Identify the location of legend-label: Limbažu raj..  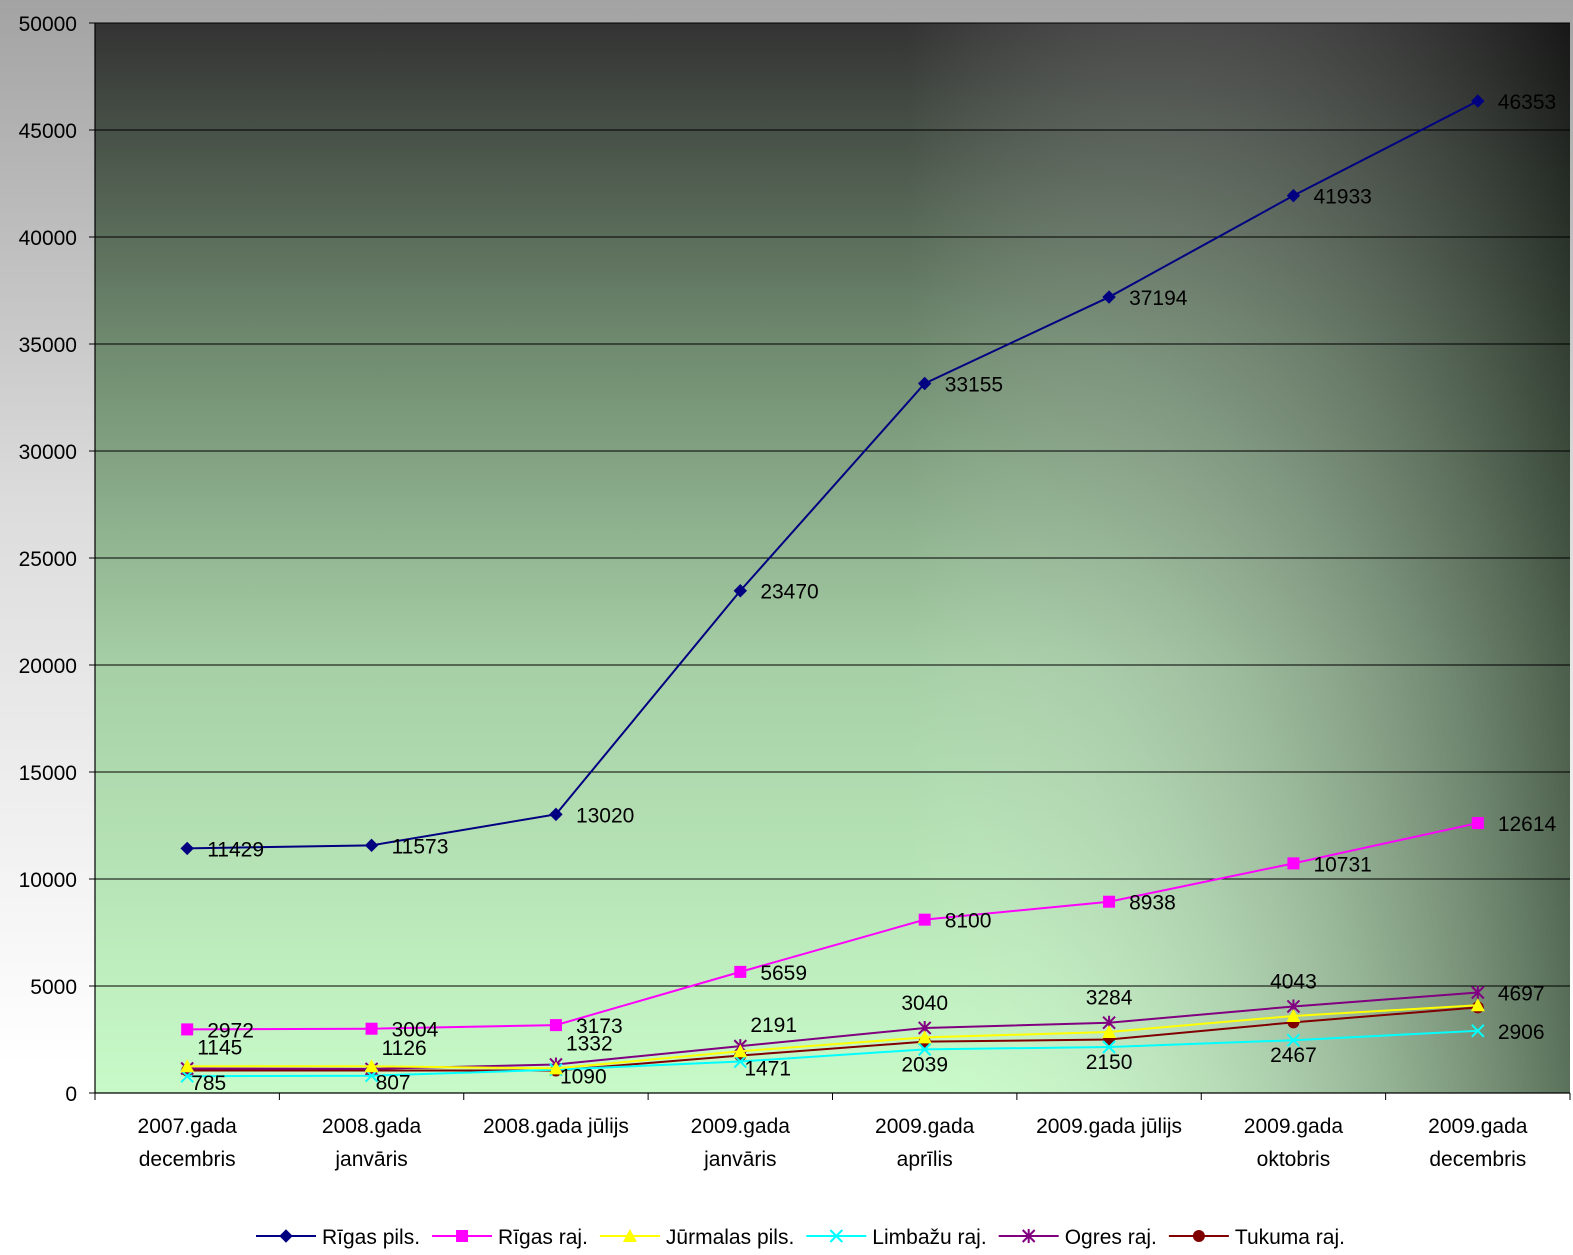
(929, 1237).